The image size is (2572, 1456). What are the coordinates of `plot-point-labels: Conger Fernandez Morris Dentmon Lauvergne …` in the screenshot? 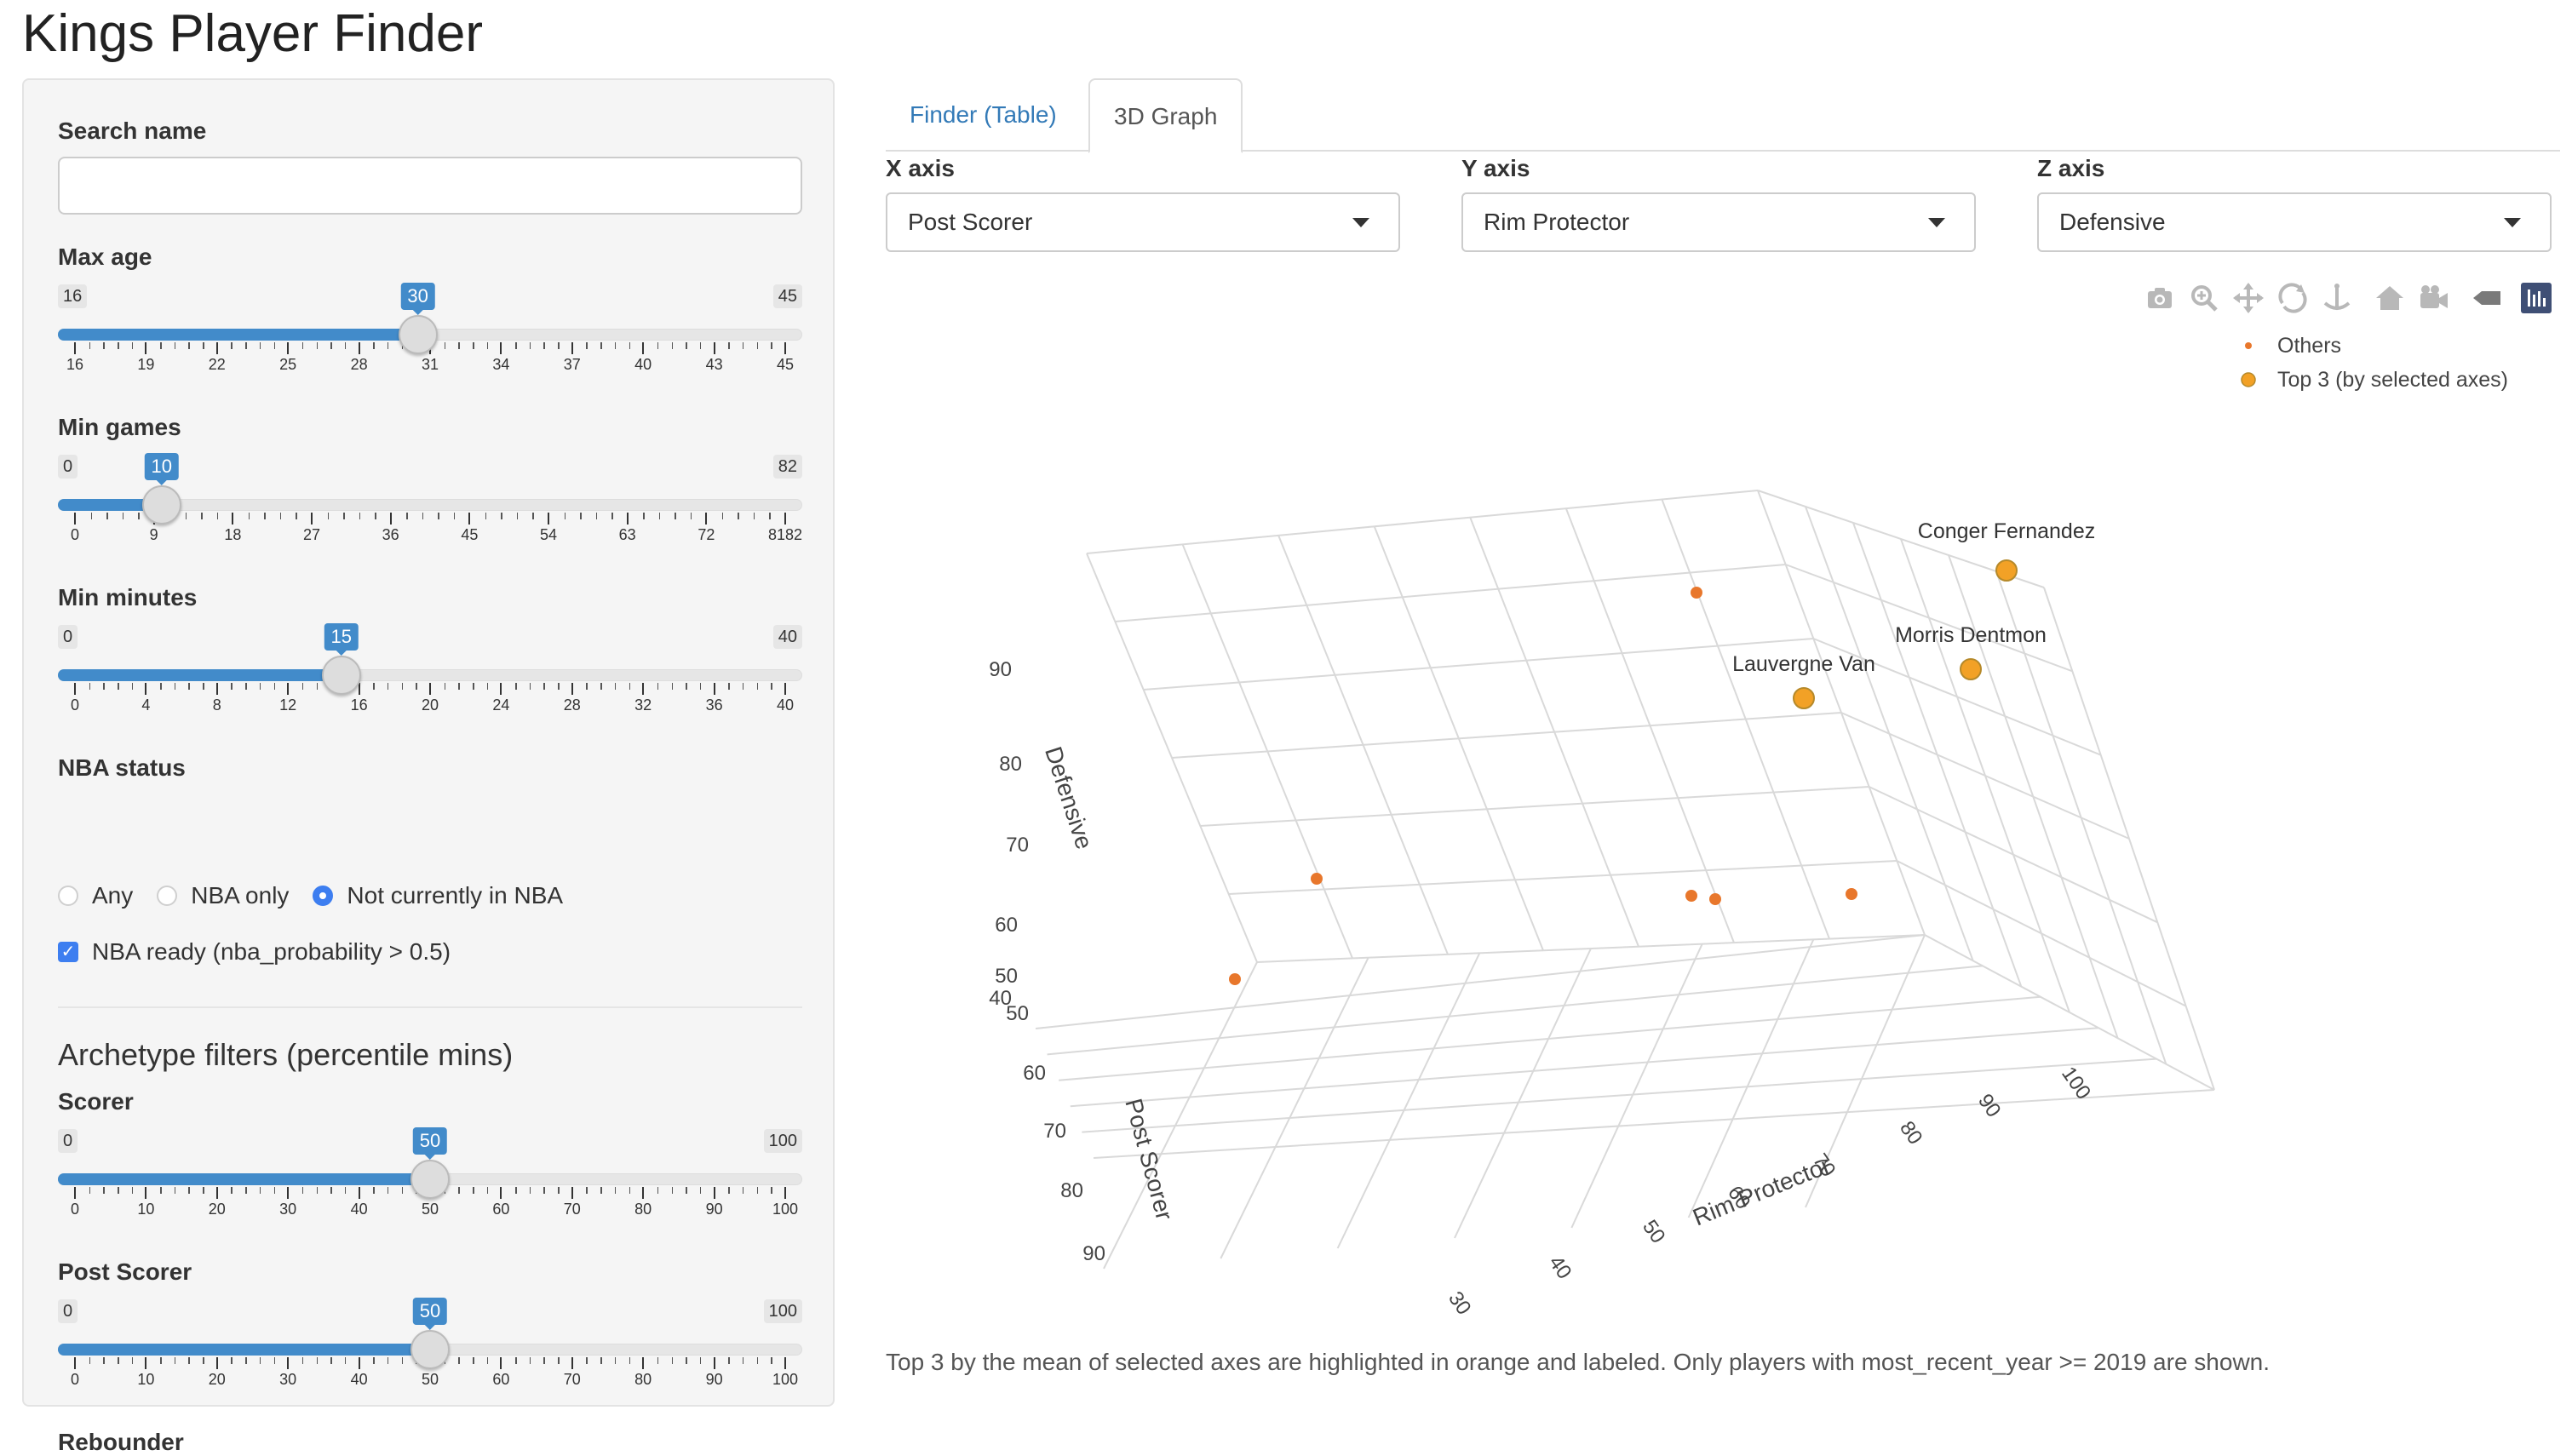 It's located at (1913, 597).